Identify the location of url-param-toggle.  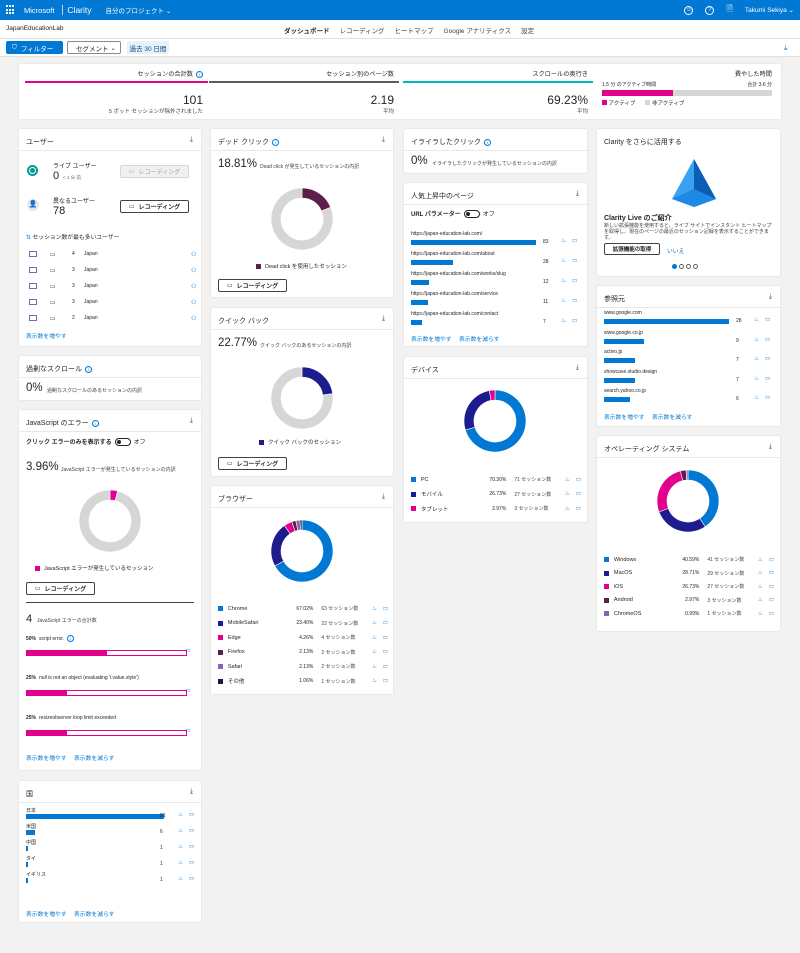
(471, 214).